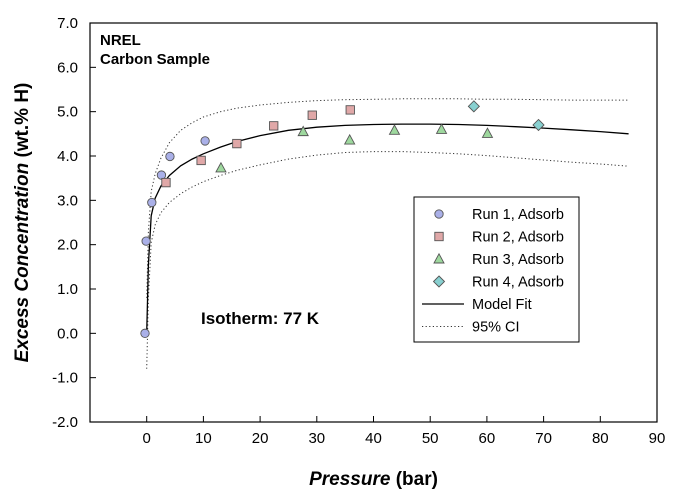 The height and width of the screenshot is (495, 674). I want to click on legend-label: Run 3, Adsorb, so click(518, 260).